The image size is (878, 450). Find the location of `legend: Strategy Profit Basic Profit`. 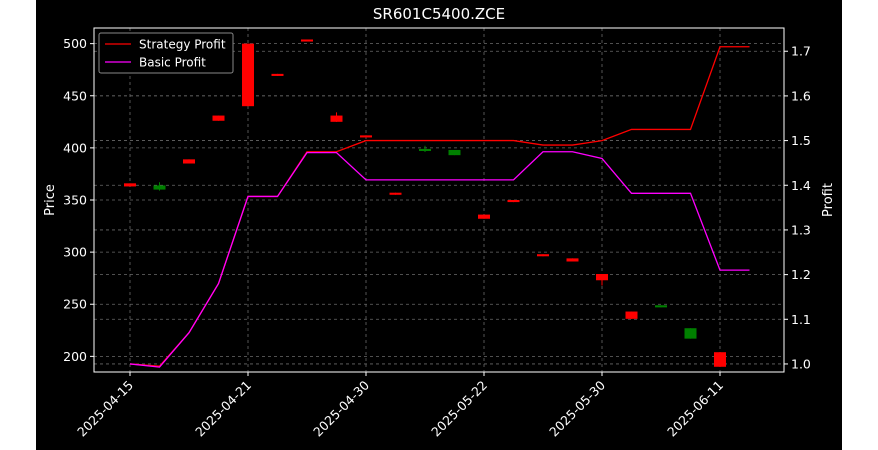

legend: Strategy Profit Basic Profit is located at coordinates (166, 53).